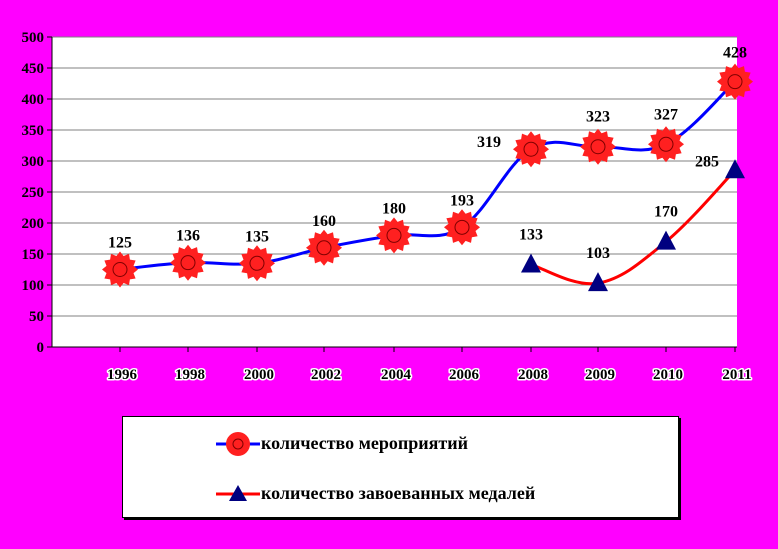 The image size is (778, 549). I want to click on data-label-medals: 103, so click(598, 253).